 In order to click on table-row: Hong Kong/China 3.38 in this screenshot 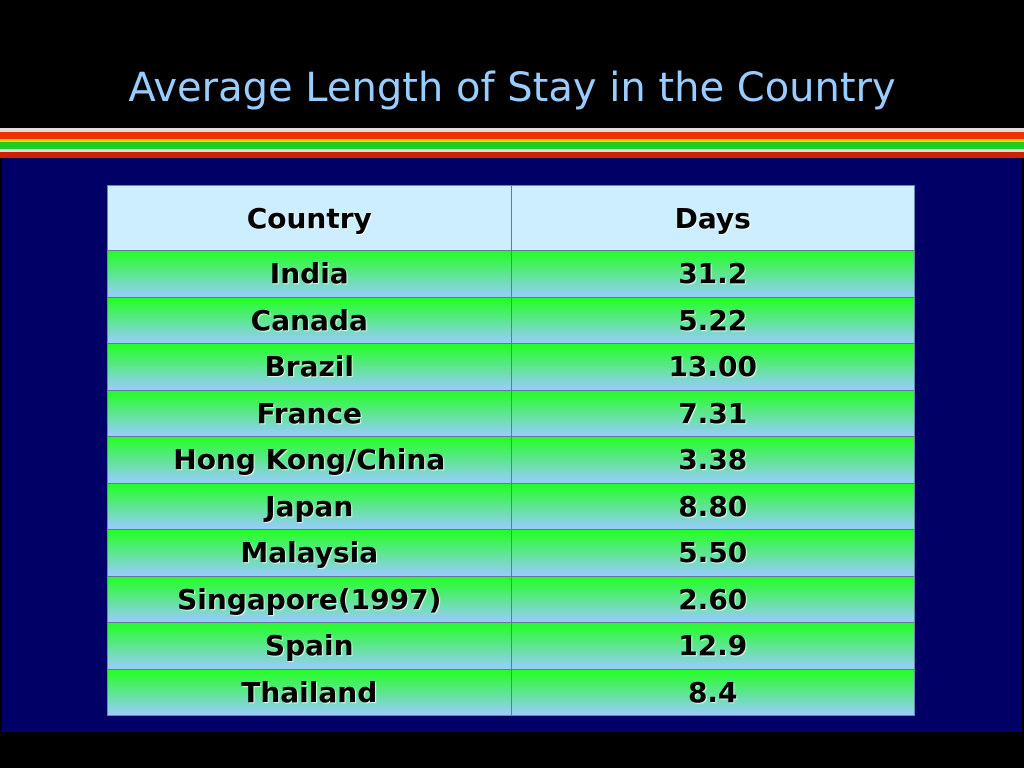, I will do `click(511, 459)`.